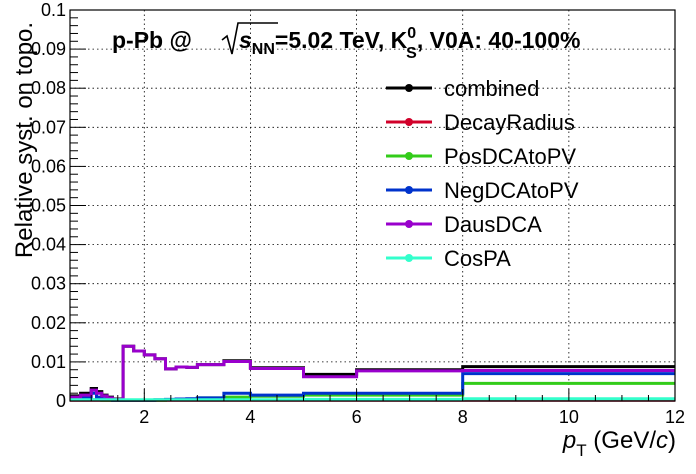  What do you see at coordinates (411, 33) in the screenshot?
I see `title-particle-sup: 0` at bounding box center [411, 33].